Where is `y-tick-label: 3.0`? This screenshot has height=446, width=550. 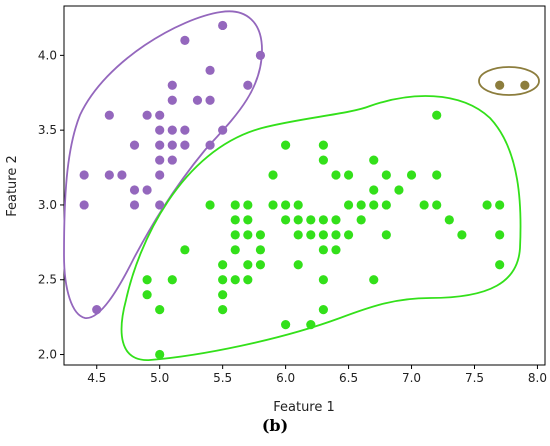 y-tick-label: 3.0 is located at coordinates (47, 205).